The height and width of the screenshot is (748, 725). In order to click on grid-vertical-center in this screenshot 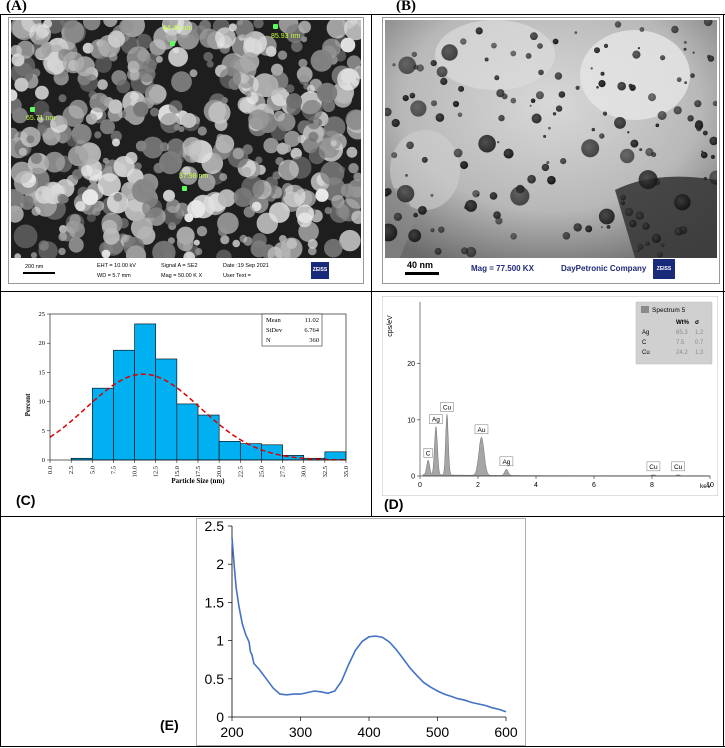, I will do `click(371, 265)`.